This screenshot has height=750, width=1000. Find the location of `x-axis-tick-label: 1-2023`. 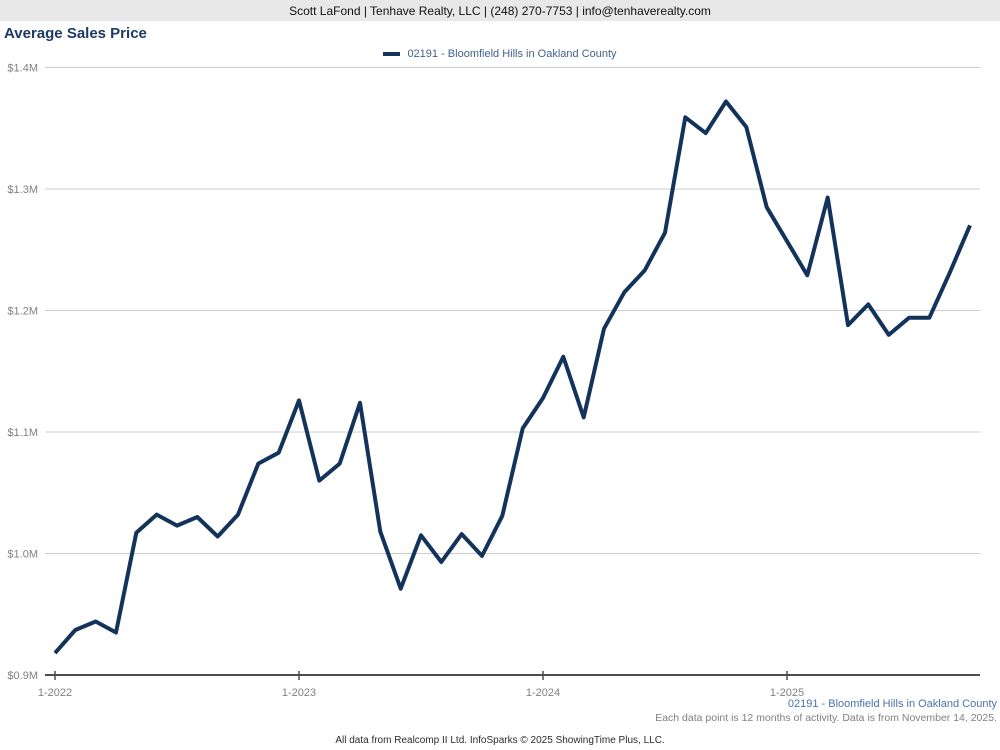

x-axis-tick-label: 1-2023 is located at coordinates (299, 693).